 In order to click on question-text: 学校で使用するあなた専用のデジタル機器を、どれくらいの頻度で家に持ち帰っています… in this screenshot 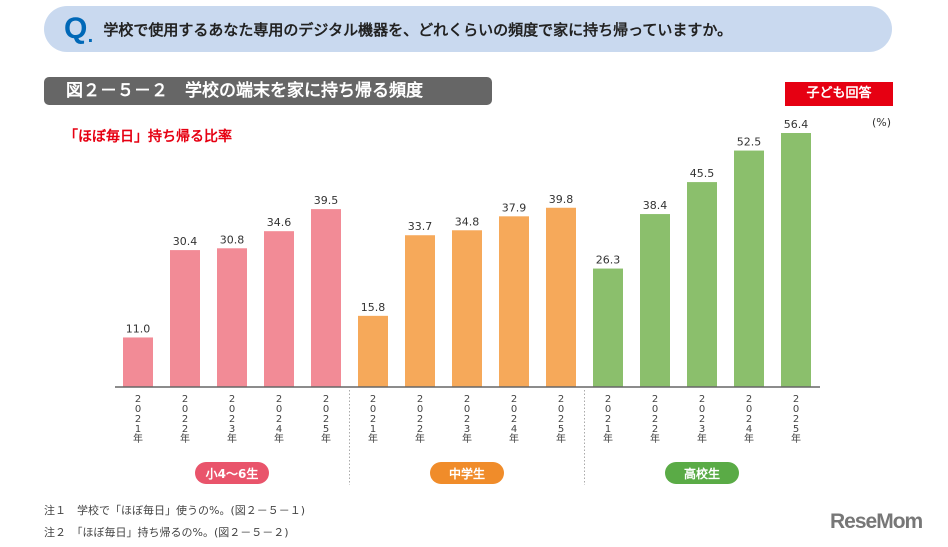, I will do `click(418, 29)`.